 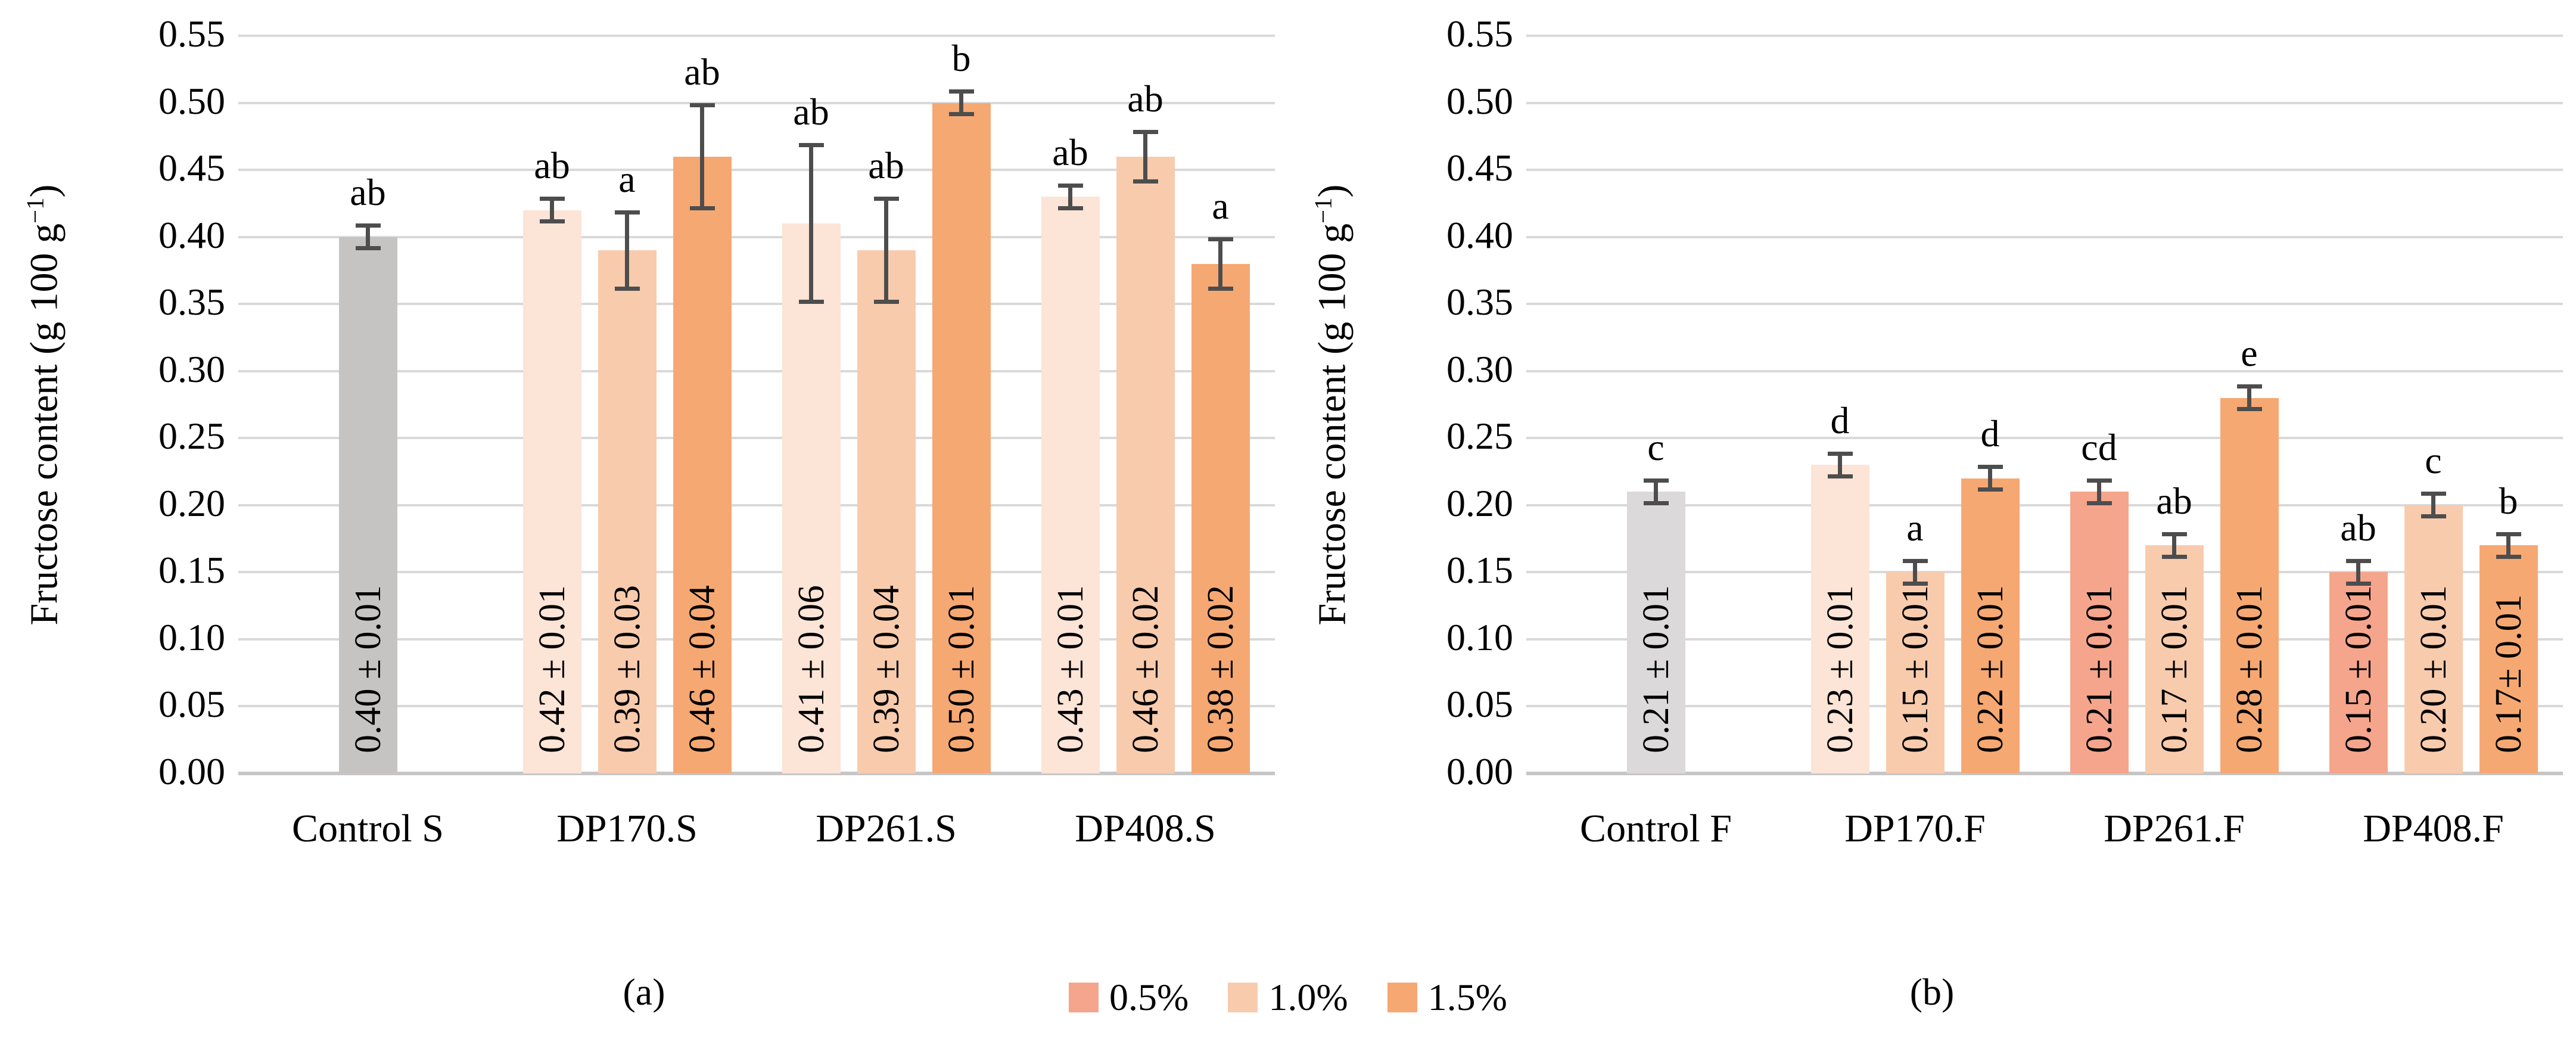 I want to click on significance-letter: b, so click(x=961, y=58).